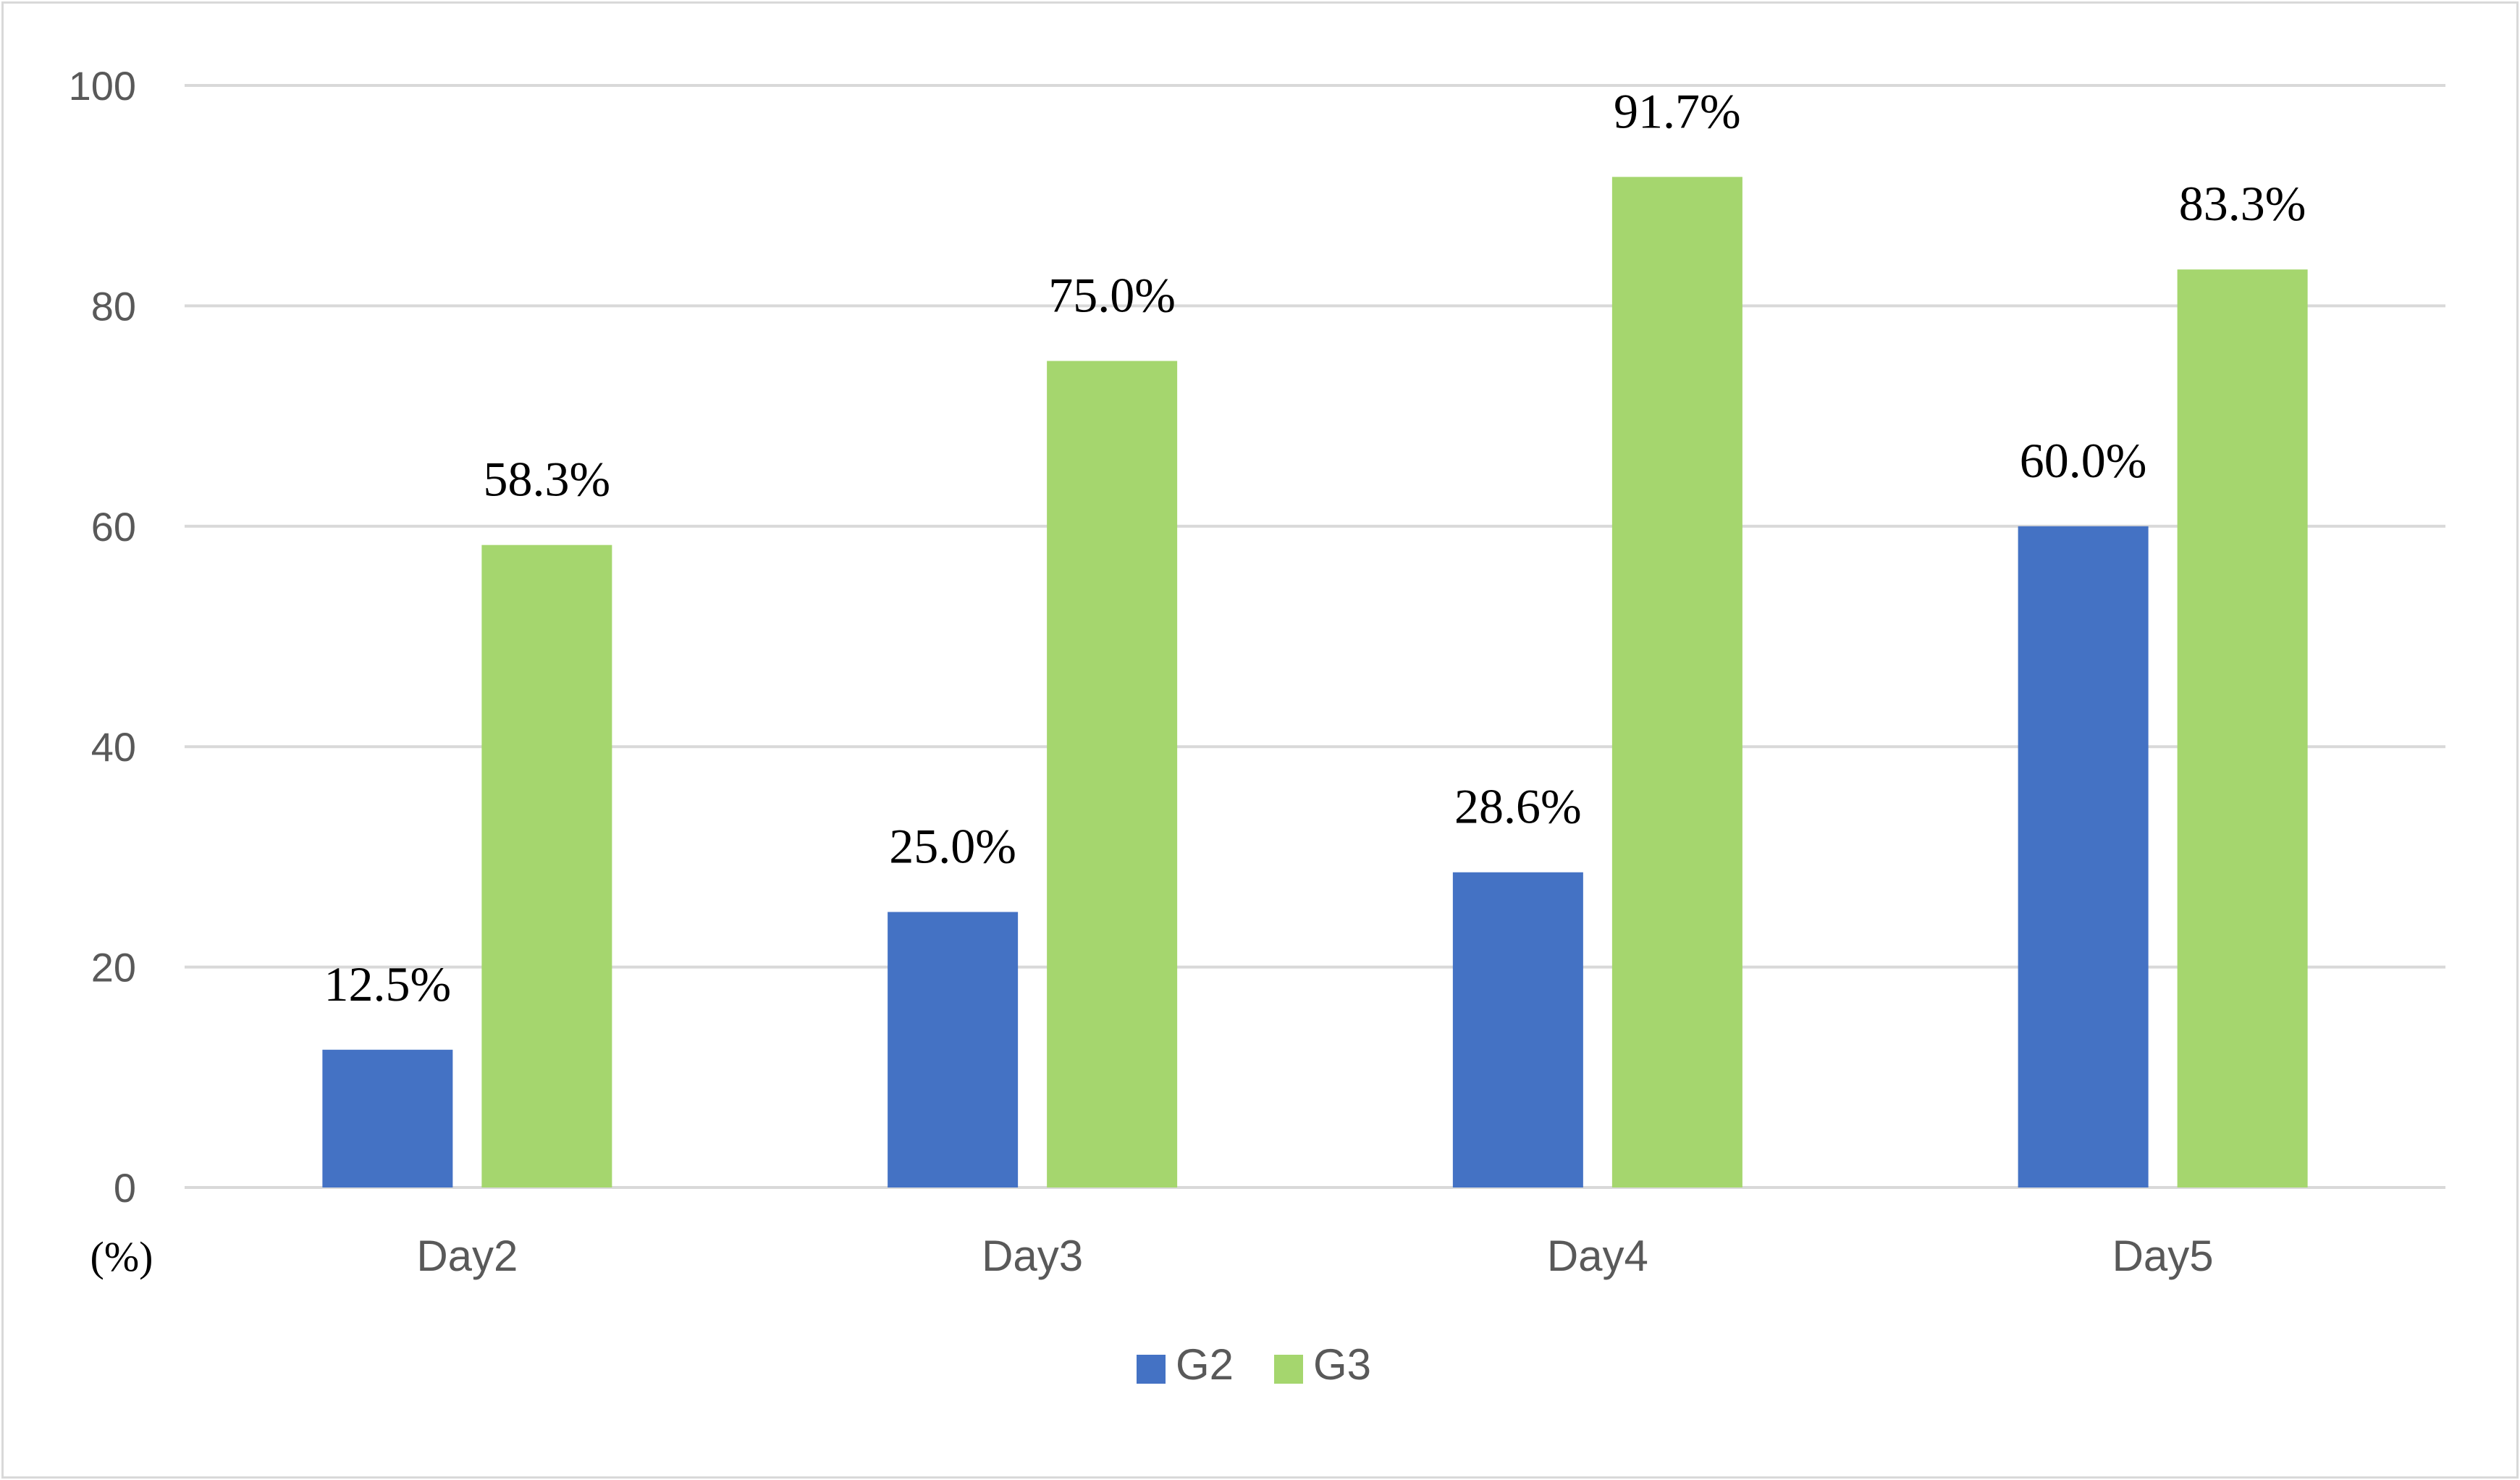 Image resolution: width=2520 pixels, height=1480 pixels. I want to click on data-label-g3-day5: 83.3%, so click(2242, 203).